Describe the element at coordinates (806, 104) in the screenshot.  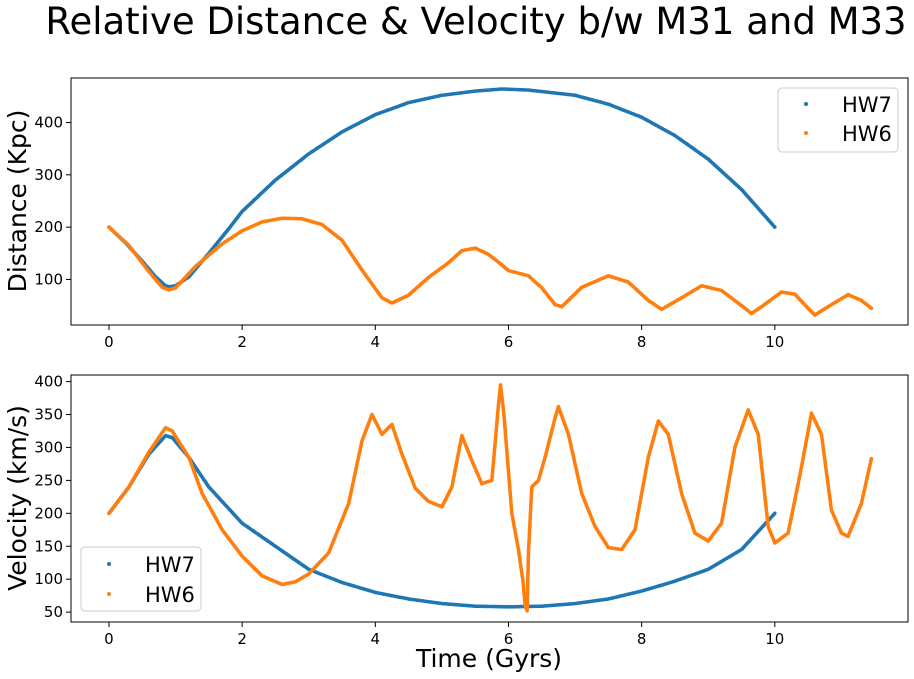
I see `distance-legend-marker-hw7` at that location.